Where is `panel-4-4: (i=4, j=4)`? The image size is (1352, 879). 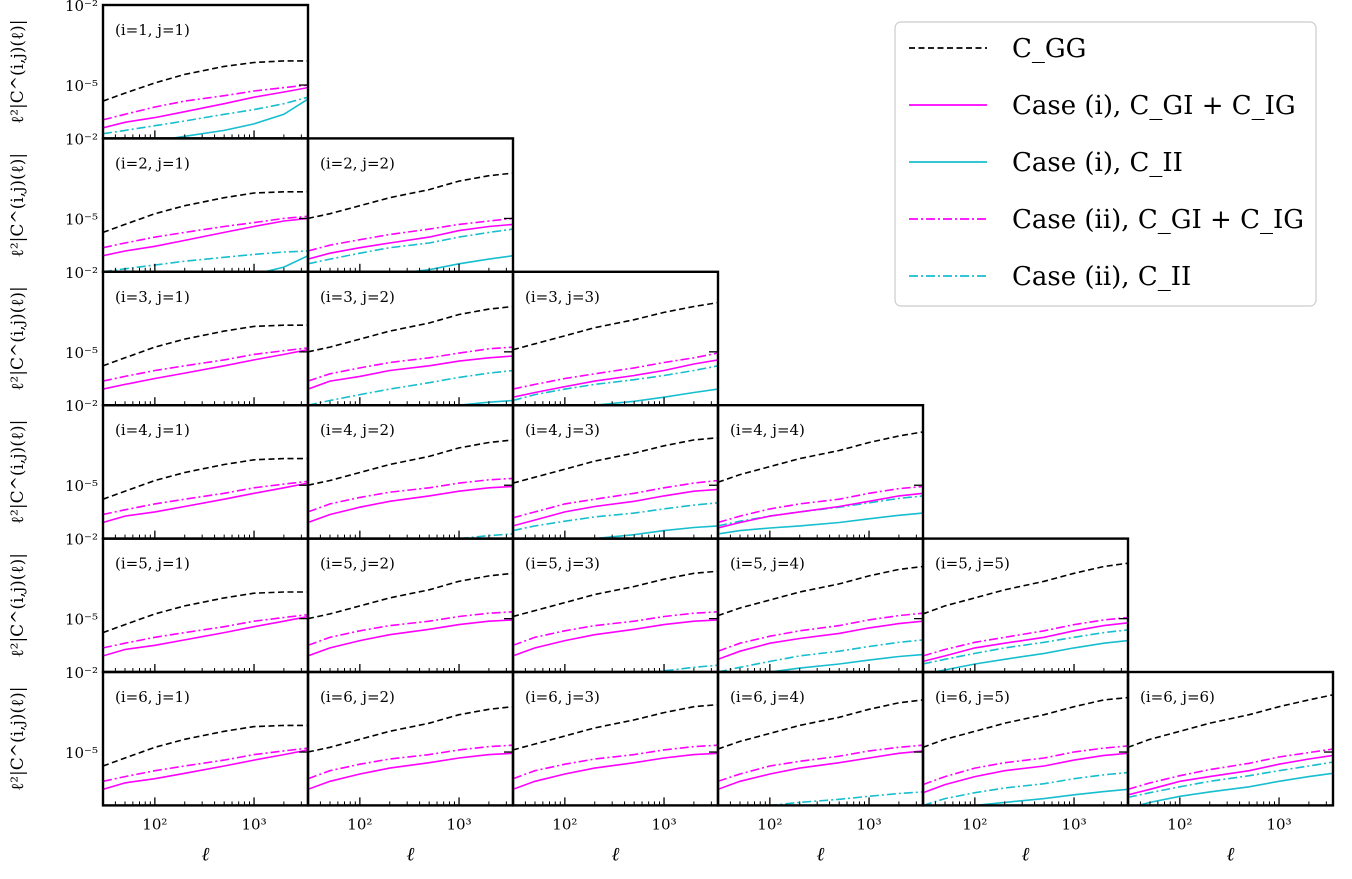
panel-4-4: (i=4, j=4) is located at coordinates (820, 472).